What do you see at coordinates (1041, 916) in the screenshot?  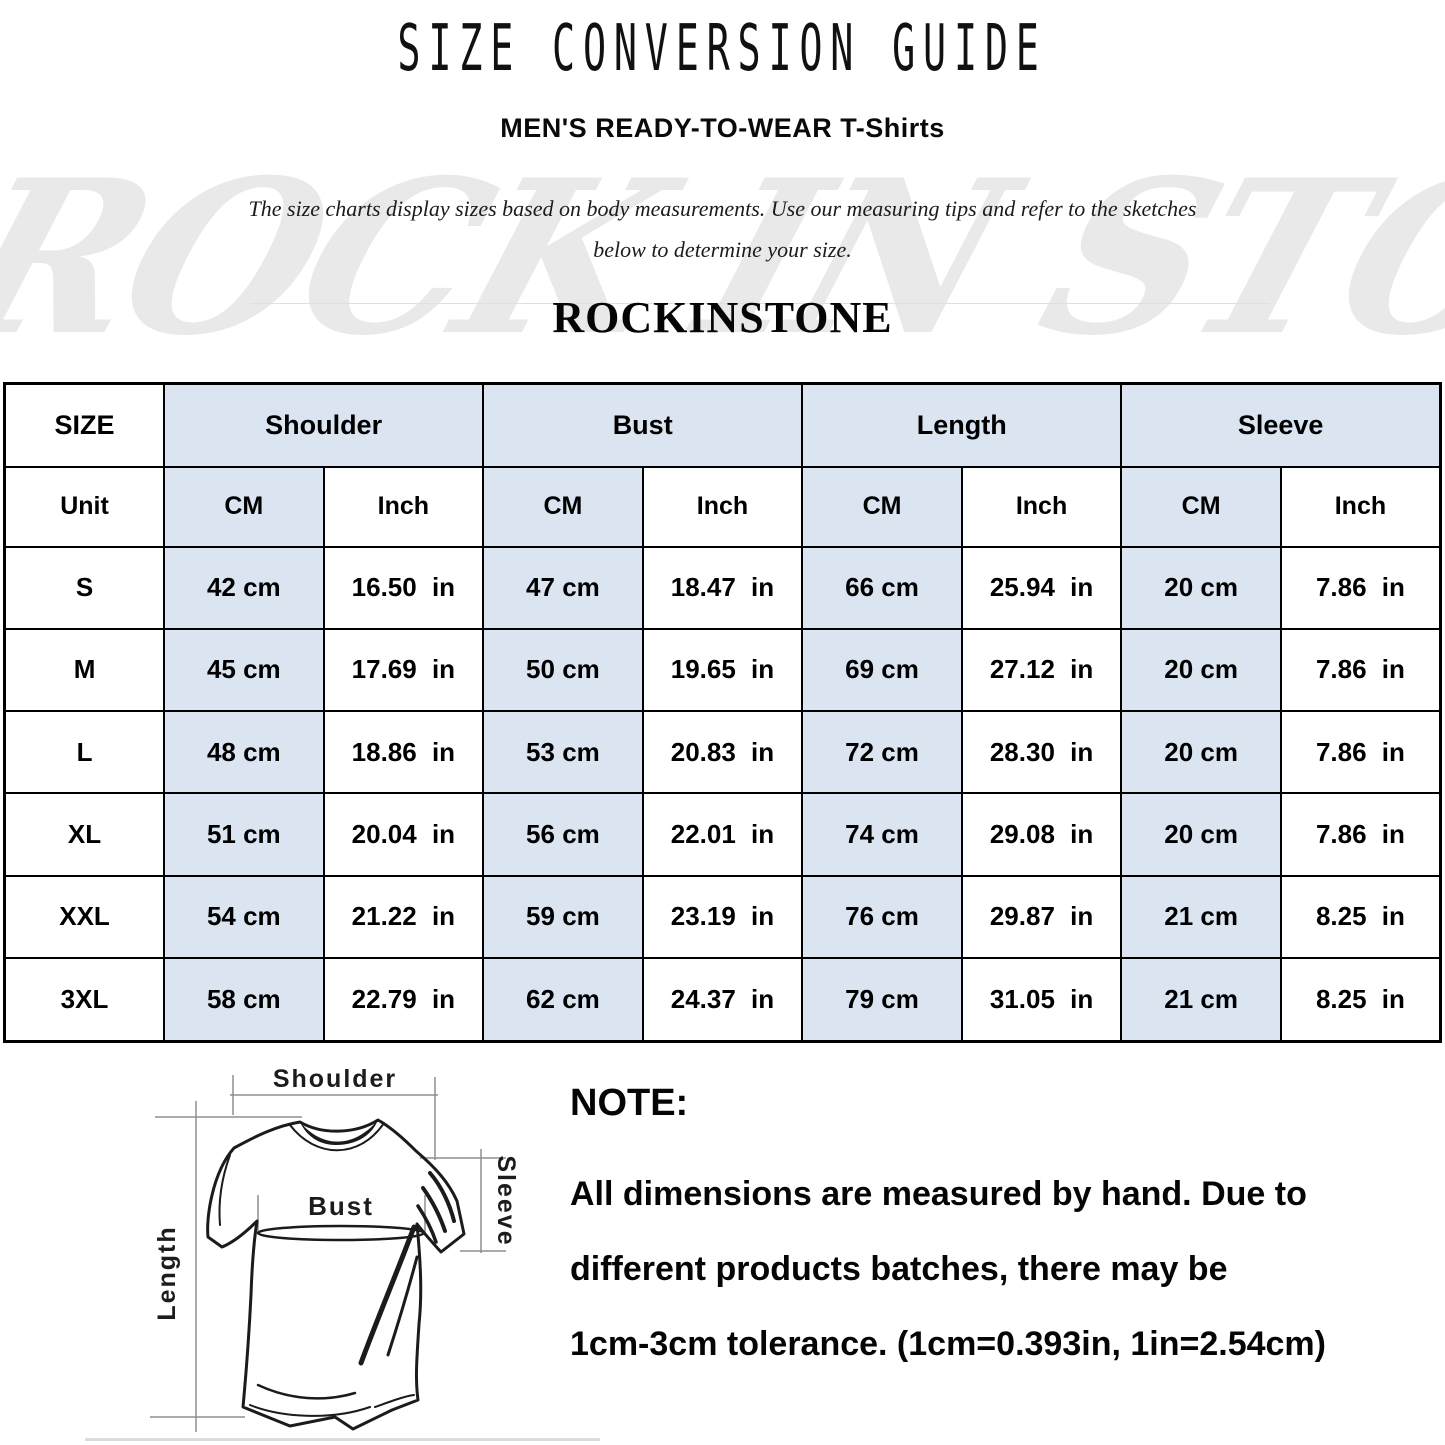 I see `inch-value-cell: 29.87 in` at bounding box center [1041, 916].